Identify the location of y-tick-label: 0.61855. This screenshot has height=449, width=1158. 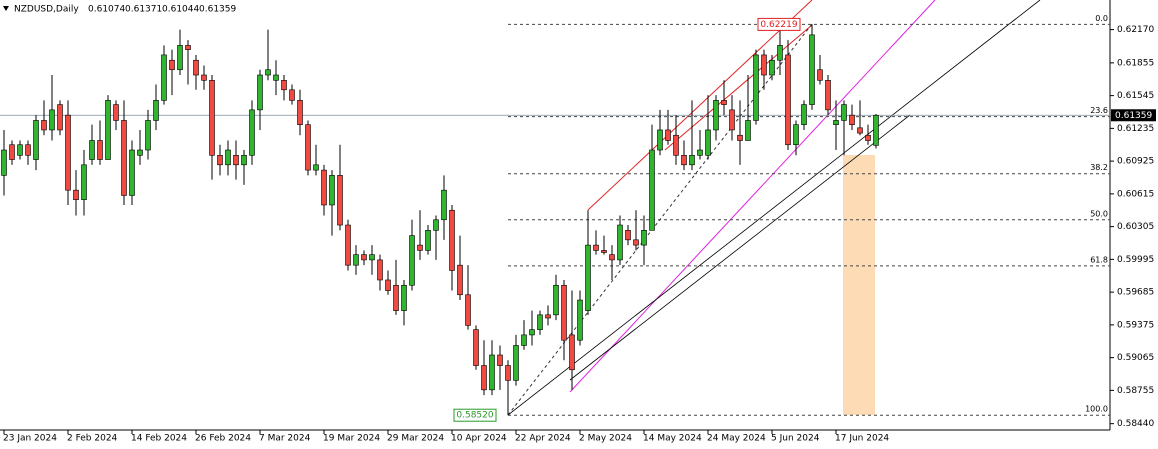
(1135, 63).